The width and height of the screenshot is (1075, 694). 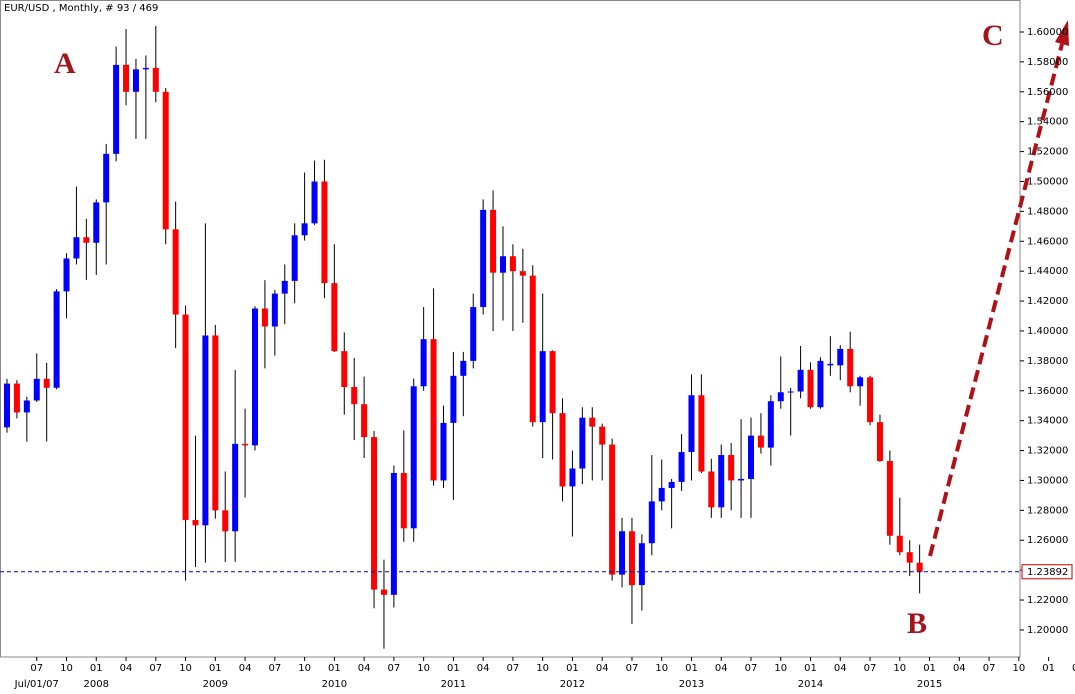 I want to click on x-year-label: 2013, so click(x=691, y=684).